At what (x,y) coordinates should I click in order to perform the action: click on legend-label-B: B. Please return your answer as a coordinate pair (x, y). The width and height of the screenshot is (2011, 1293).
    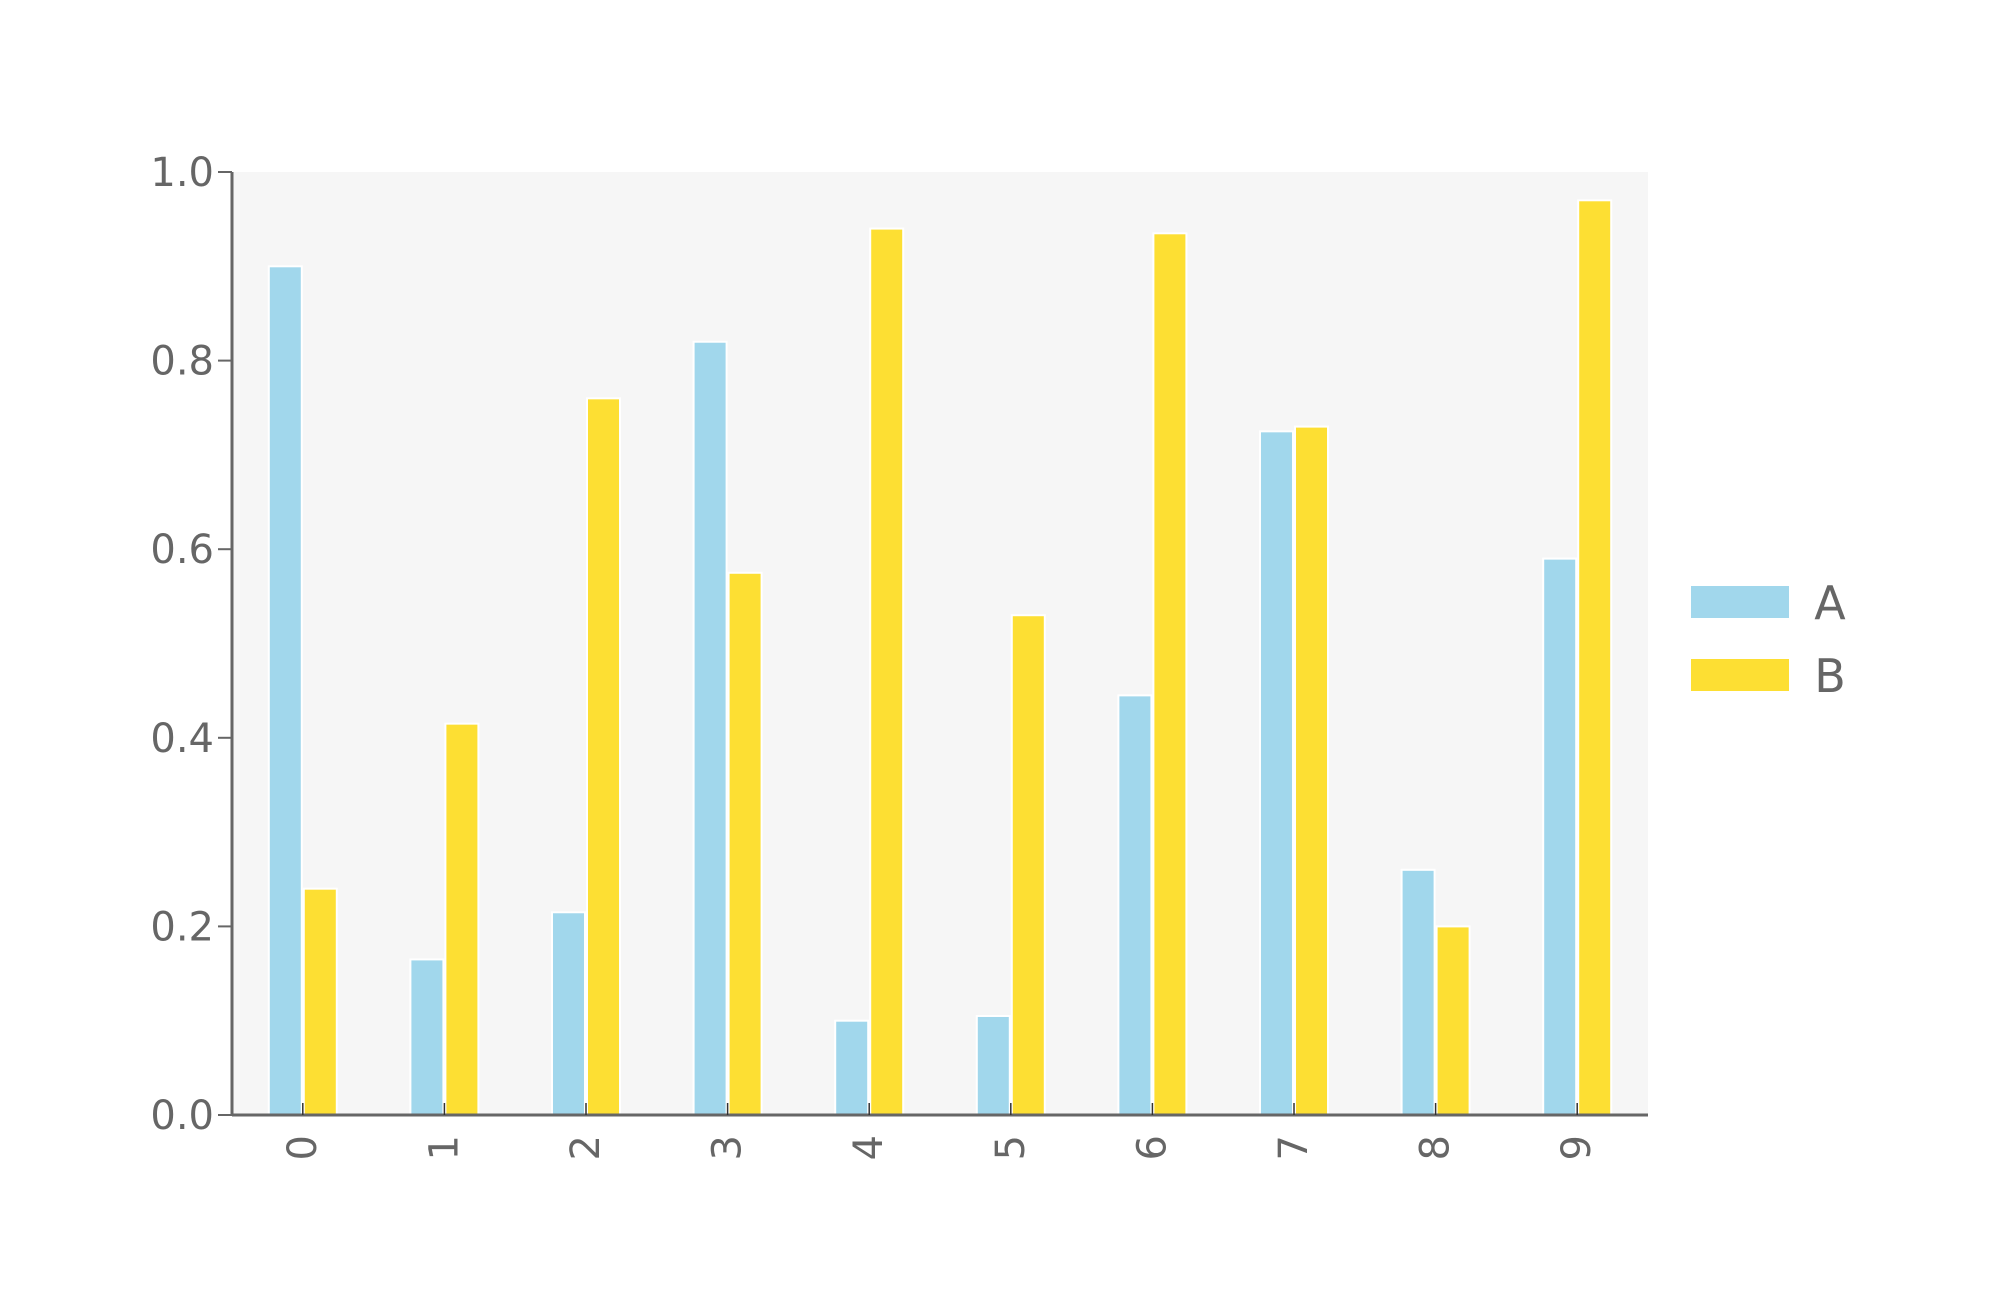
    Looking at the image, I should click on (1830, 676).